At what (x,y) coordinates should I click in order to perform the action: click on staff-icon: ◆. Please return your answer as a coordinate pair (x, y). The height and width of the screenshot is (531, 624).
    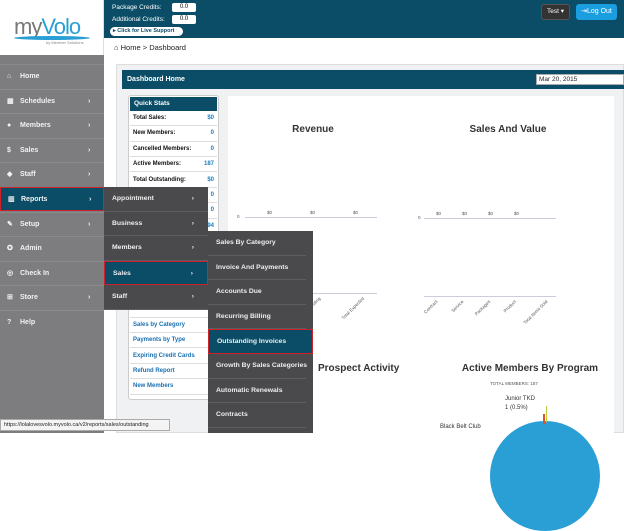
    Looking at the image, I should click on (10, 175).